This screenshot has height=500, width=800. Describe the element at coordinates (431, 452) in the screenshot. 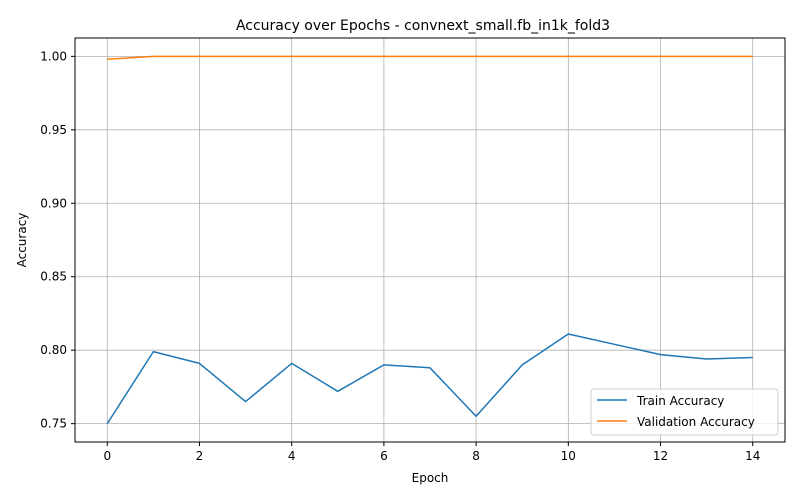

I see `x-axis-ticks: 0 2 4 6 8 10 12 14` at that location.